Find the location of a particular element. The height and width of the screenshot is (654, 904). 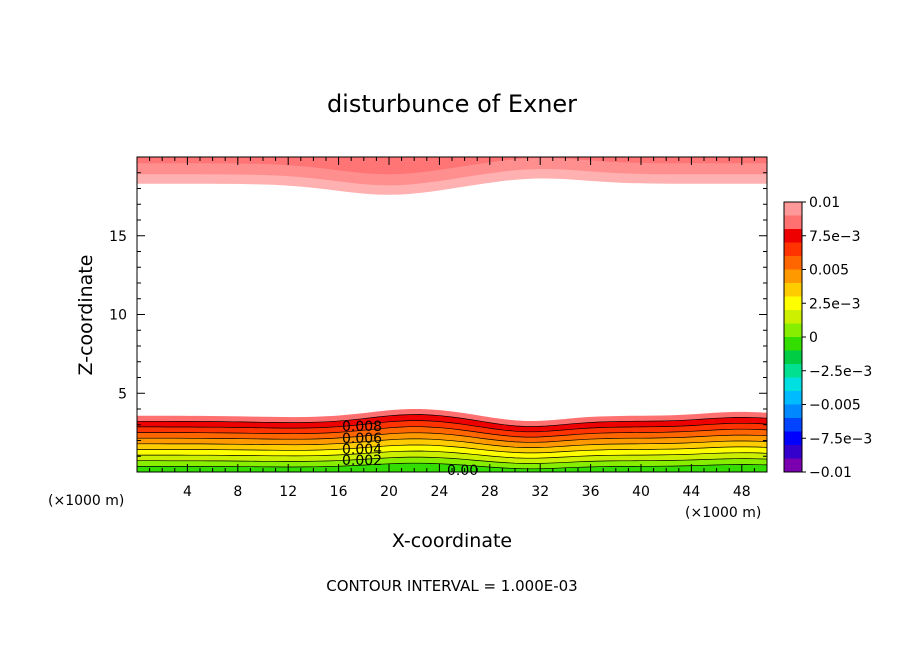

x-tick-label: 48 is located at coordinates (742, 492).